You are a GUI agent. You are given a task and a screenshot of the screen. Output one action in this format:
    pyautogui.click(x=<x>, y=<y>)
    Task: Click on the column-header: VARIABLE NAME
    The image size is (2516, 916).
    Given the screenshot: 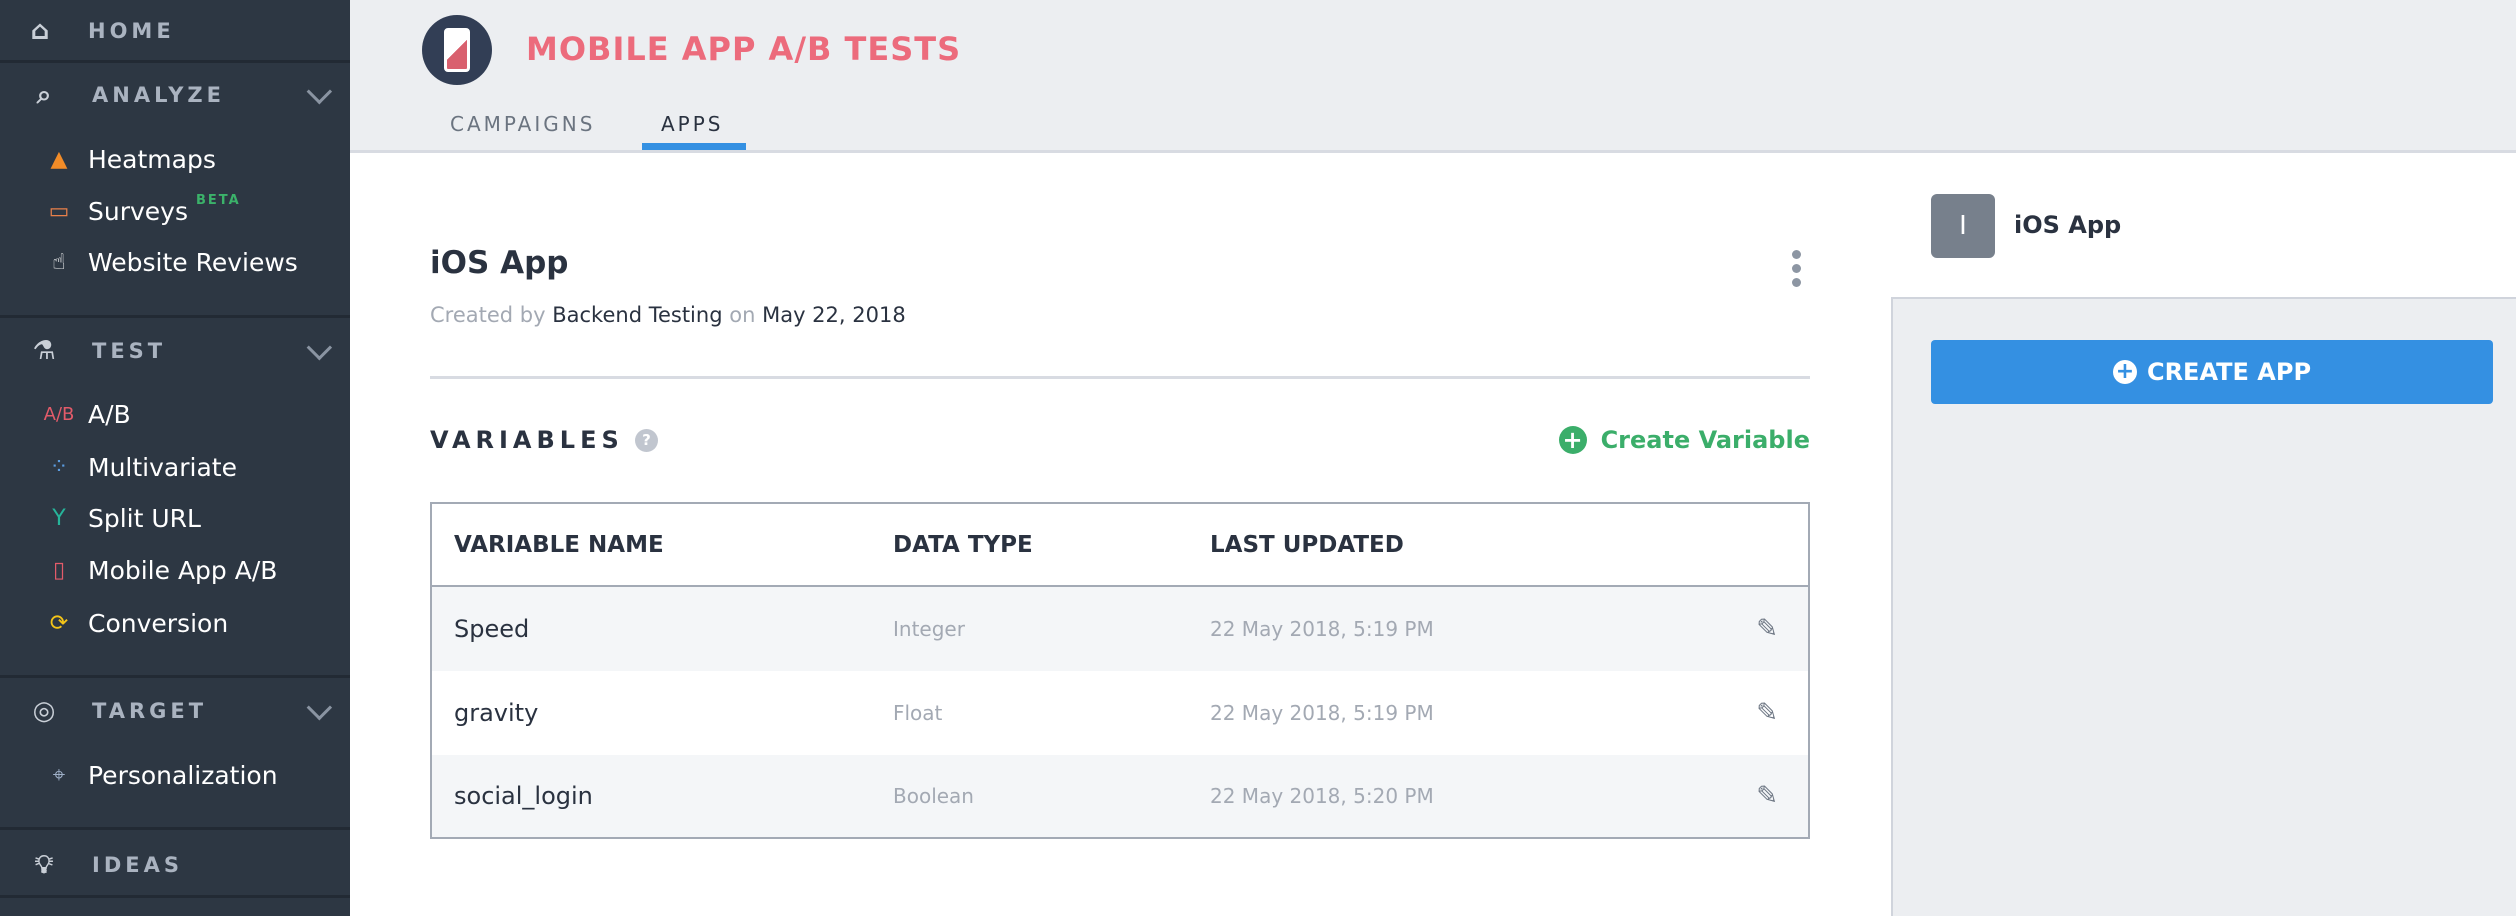 What is the action you would take?
    pyautogui.click(x=559, y=544)
    